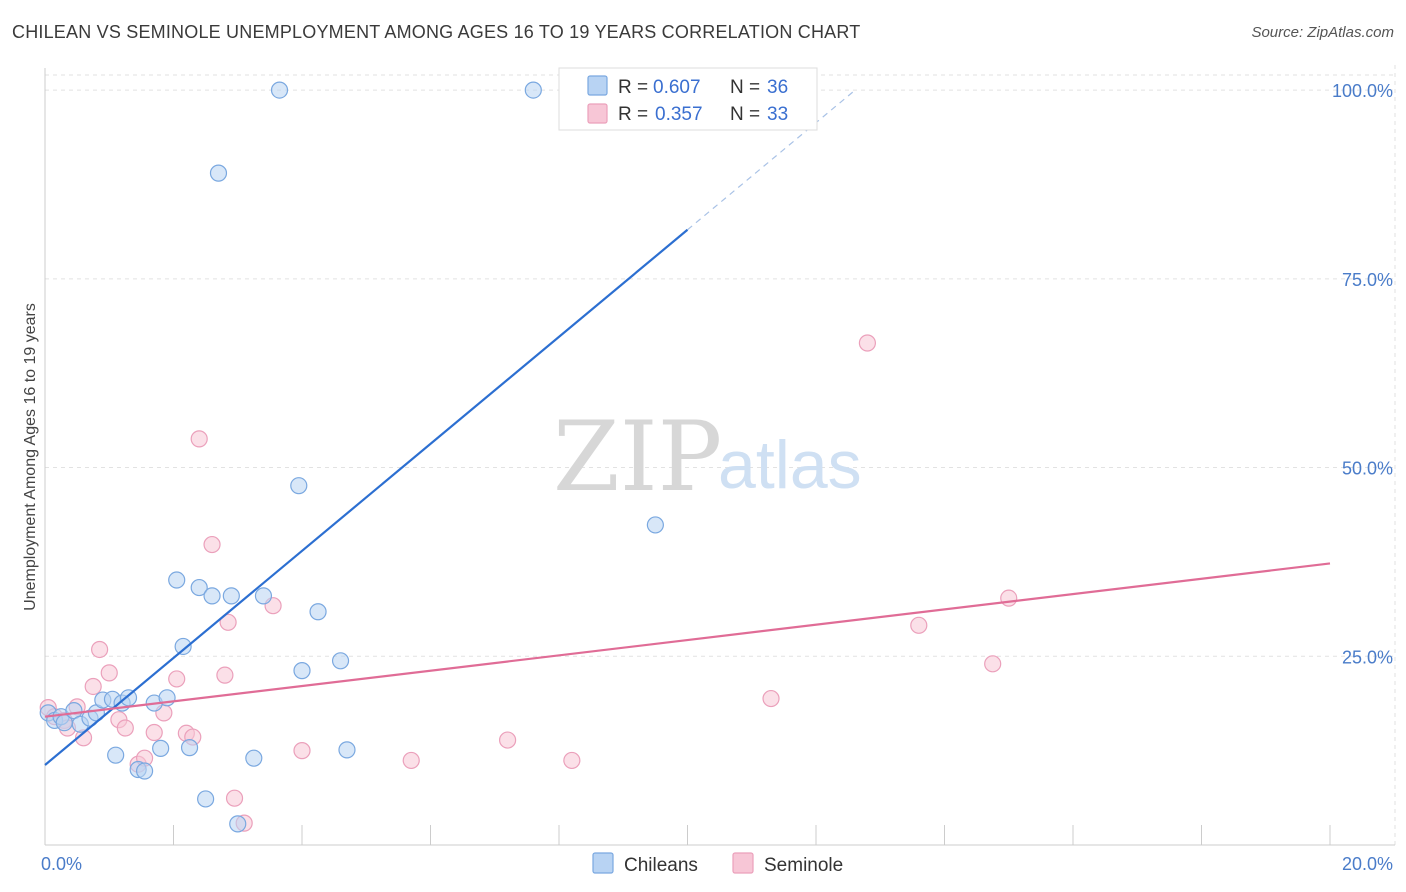  I want to click on legend-swatch-chileans, so click(597, 85).